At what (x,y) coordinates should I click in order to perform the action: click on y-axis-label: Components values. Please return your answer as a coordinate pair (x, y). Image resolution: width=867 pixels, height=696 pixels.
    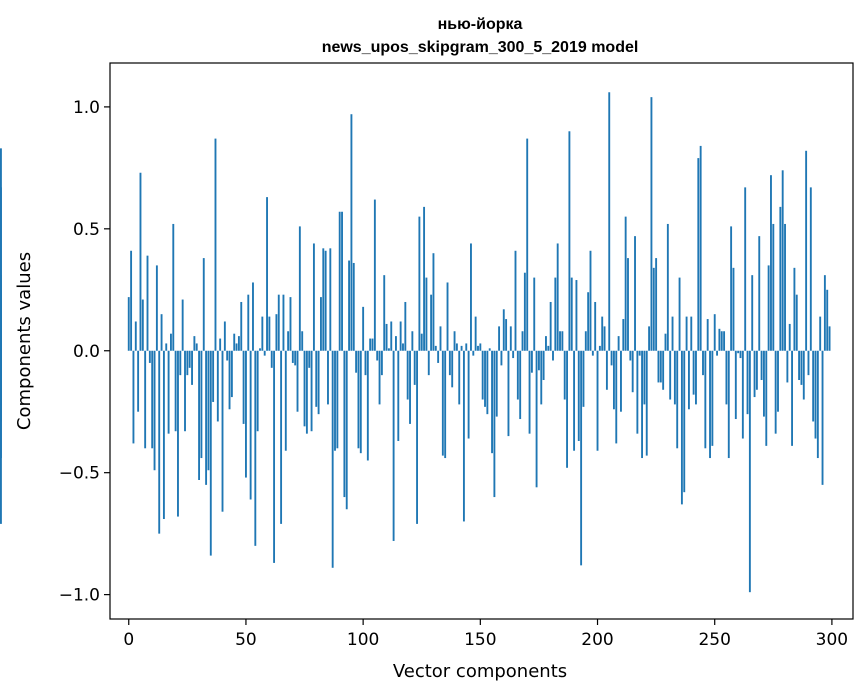
    Looking at the image, I should click on (24, 341).